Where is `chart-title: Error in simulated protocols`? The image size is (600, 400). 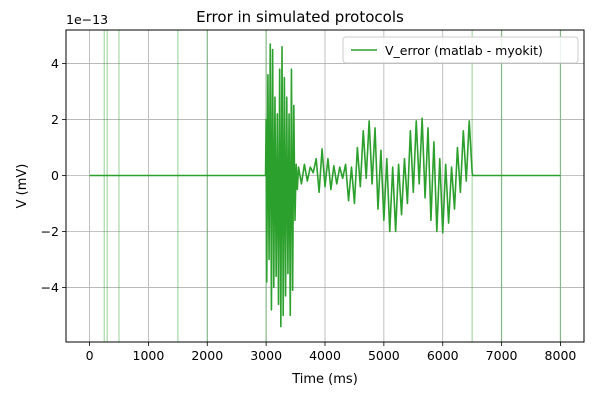
chart-title: Error in simulated protocols is located at coordinates (300, 17).